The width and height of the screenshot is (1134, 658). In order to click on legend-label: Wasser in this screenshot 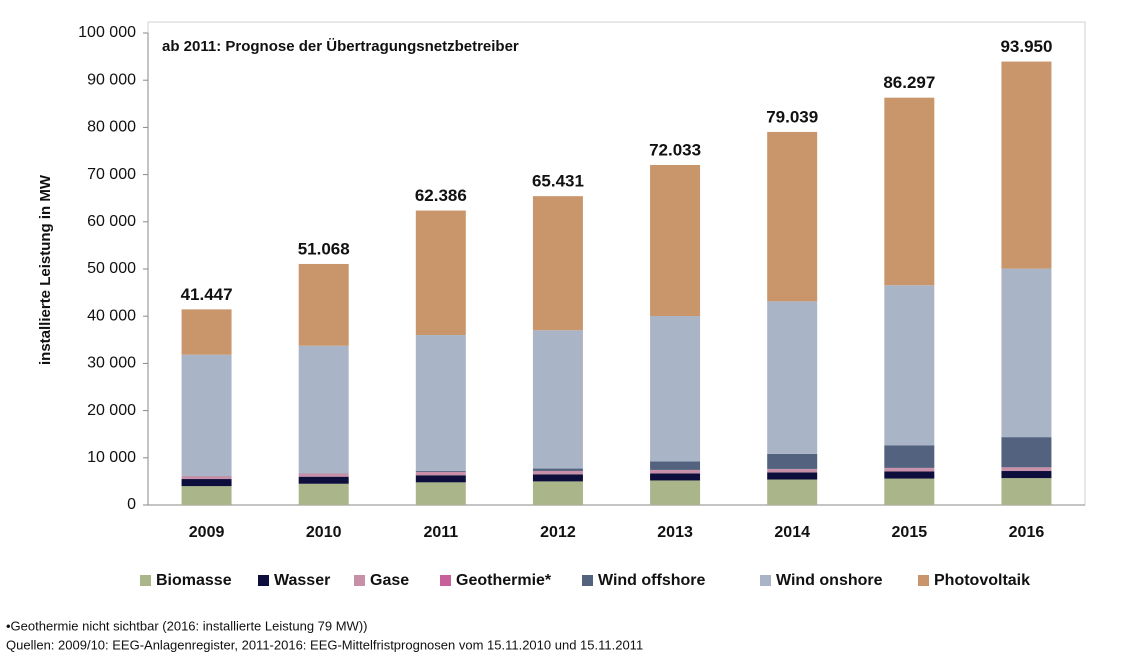, I will do `click(302, 580)`.